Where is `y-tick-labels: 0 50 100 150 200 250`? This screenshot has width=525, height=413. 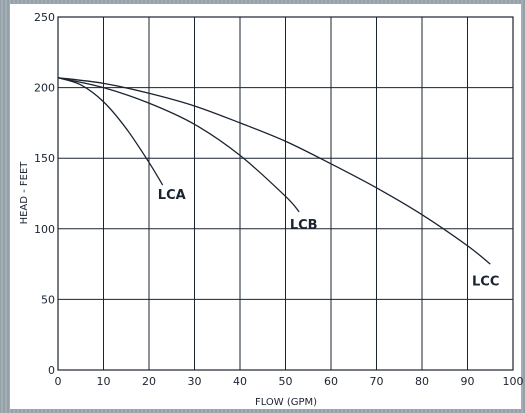
y-tick-labels: 0 50 100 150 200 250 is located at coordinates (44, 194).